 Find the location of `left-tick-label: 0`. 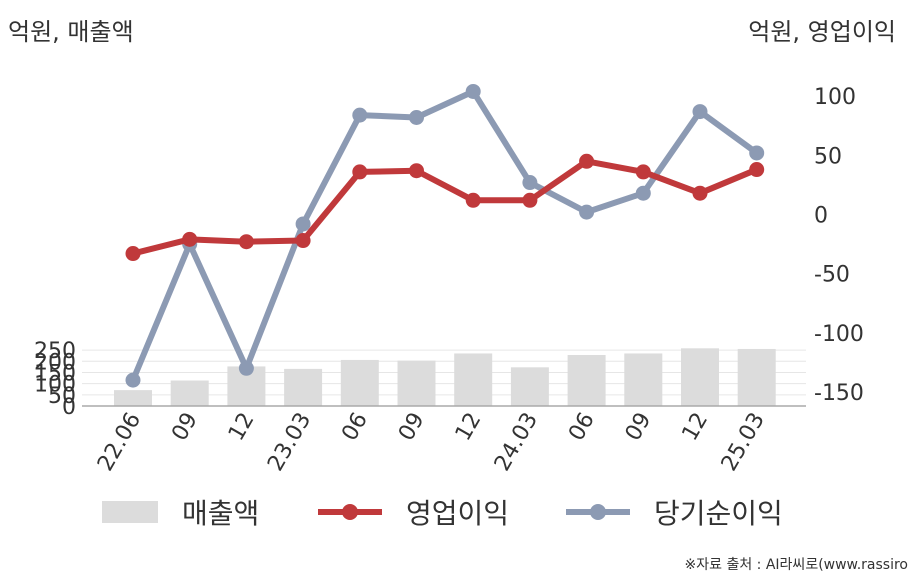

left-tick-label: 0 is located at coordinates (69, 407).